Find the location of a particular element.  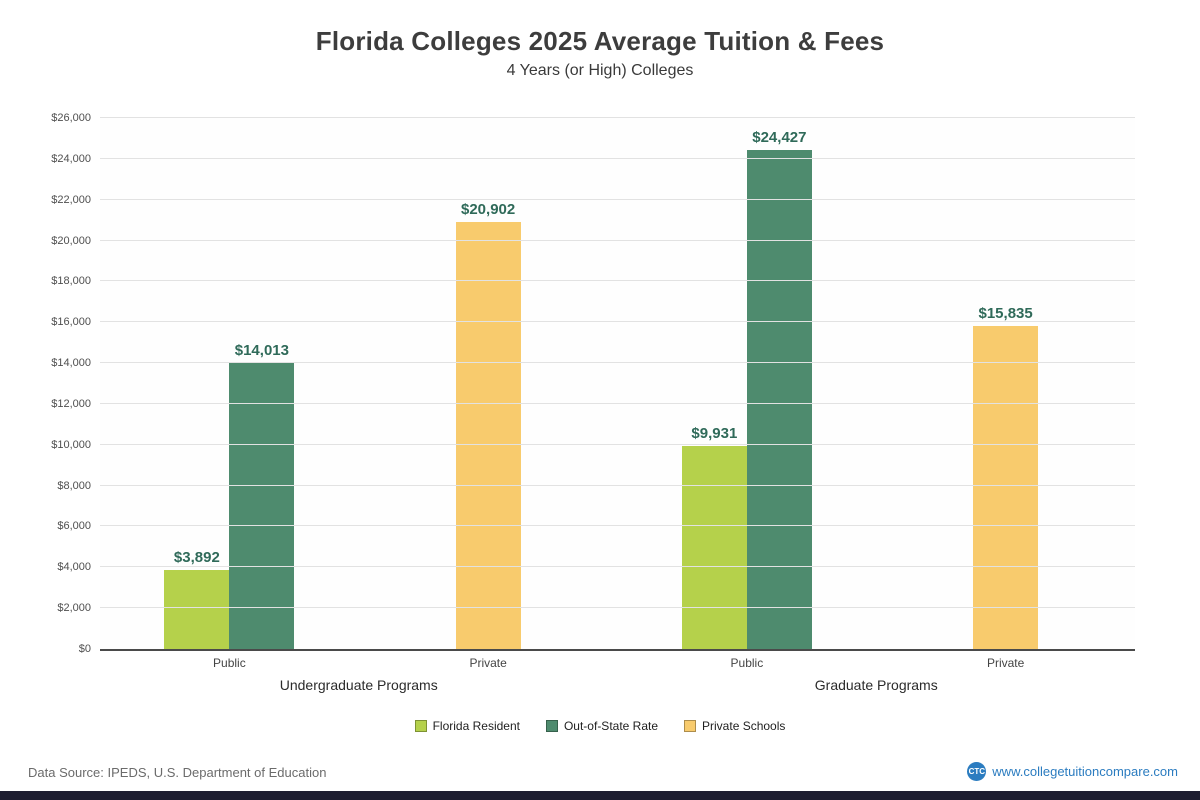

section-labels: Undergraduate Programs Graduate Programs is located at coordinates (617, 685).